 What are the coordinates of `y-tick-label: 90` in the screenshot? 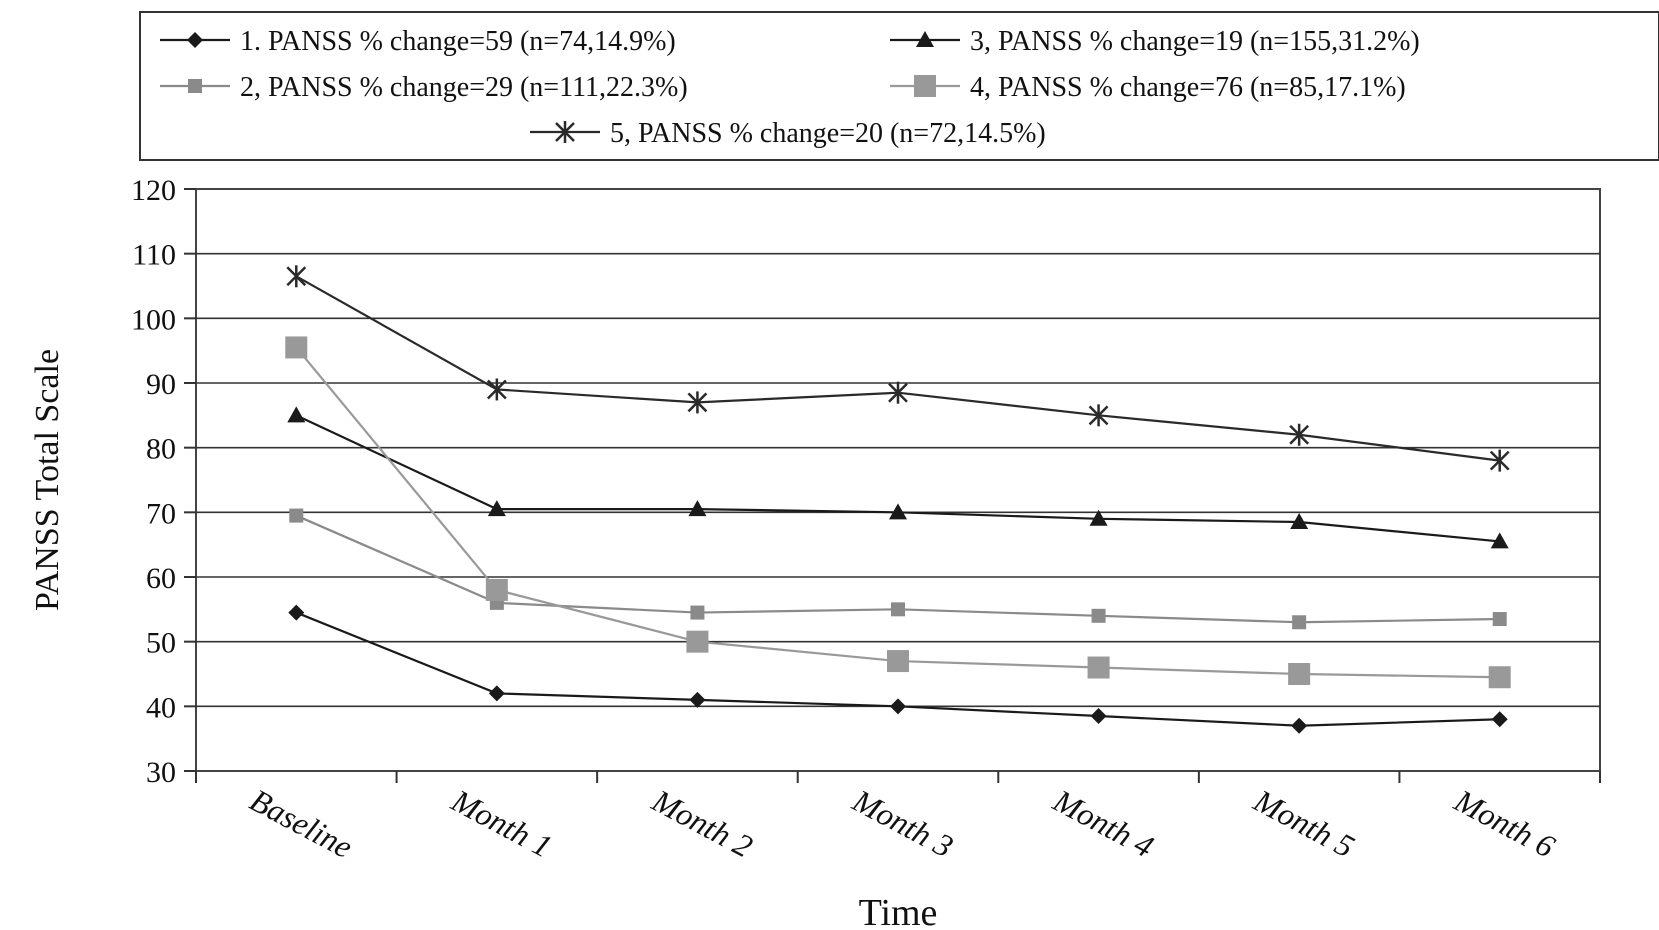 It's located at (161, 384).